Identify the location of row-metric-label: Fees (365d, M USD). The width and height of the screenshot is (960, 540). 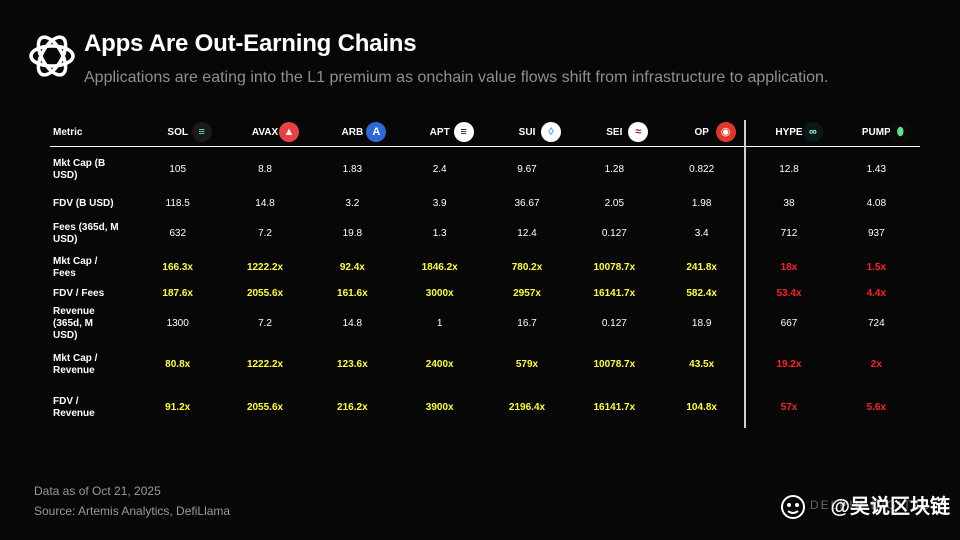
(86, 233).